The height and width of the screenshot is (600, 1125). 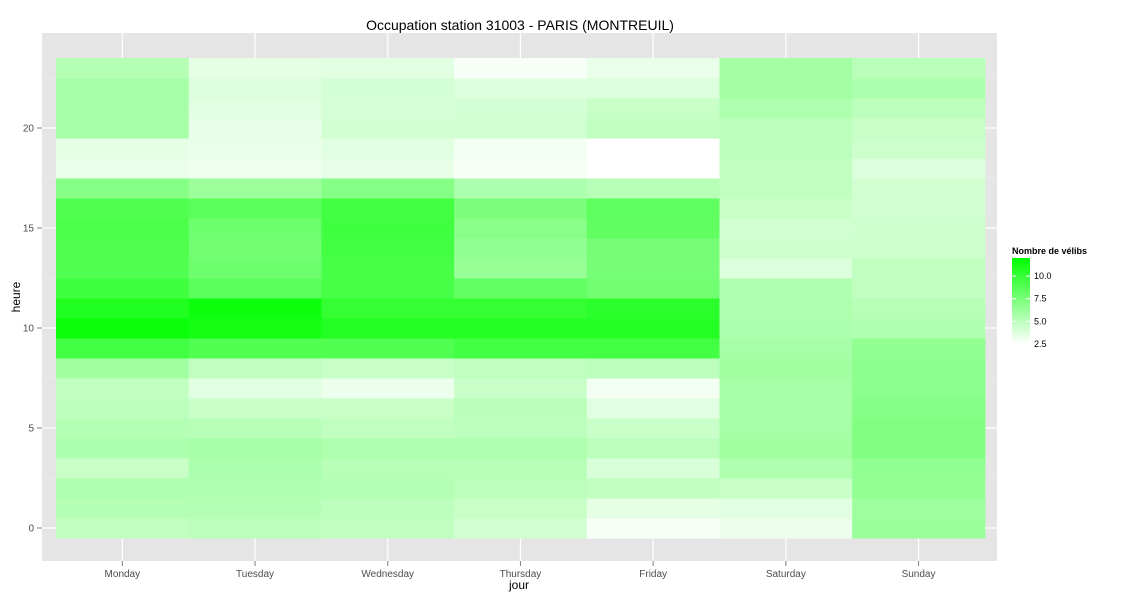 What do you see at coordinates (31, 529) in the screenshot?
I see `y-tick-label: 0` at bounding box center [31, 529].